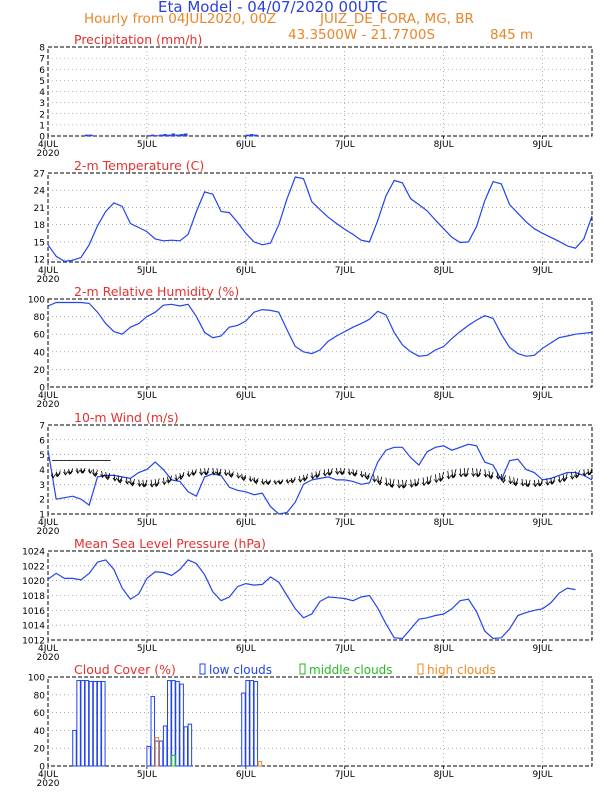 The width and height of the screenshot is (612, 792). Describe the element at coordinates (351, 670) in the screenshot. I see `legend-label-middle-clouds: middle clouds` at that location.